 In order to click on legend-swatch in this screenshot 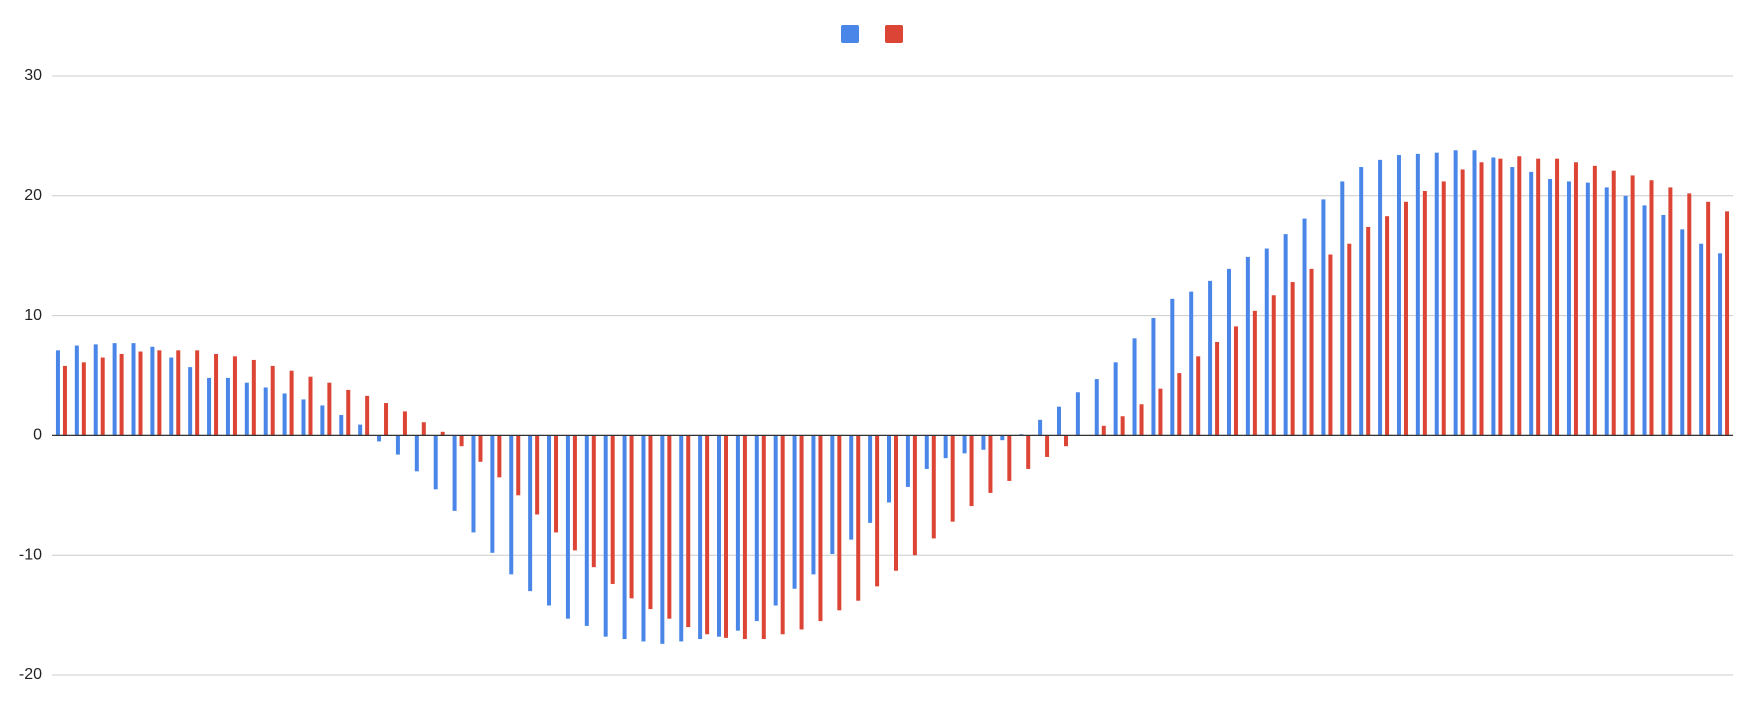, I will do `click(894, 34)`.